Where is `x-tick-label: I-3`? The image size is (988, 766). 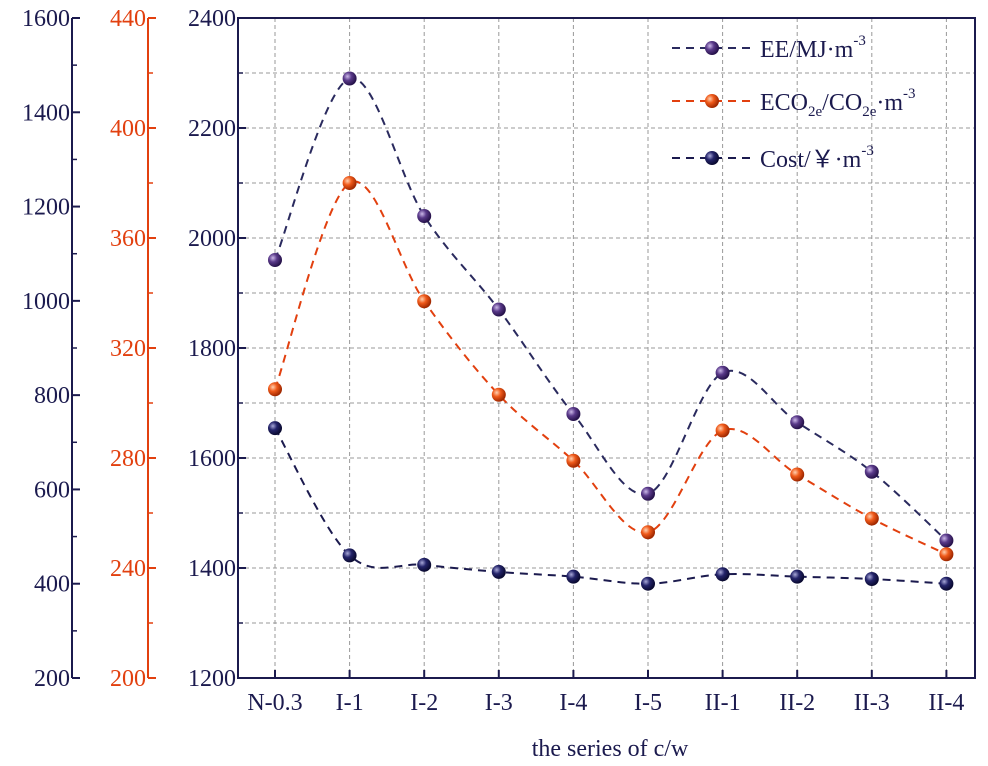
x-tick-label: I-3 is located at coordinates (499, 703).